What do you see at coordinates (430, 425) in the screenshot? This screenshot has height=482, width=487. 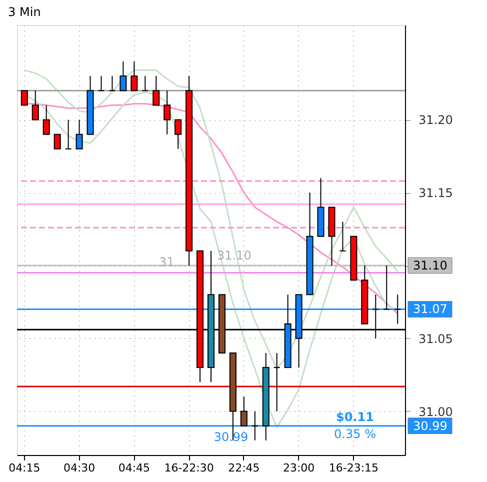 I see `ref-line-label: 30.99` at bounding box center [430, 425].